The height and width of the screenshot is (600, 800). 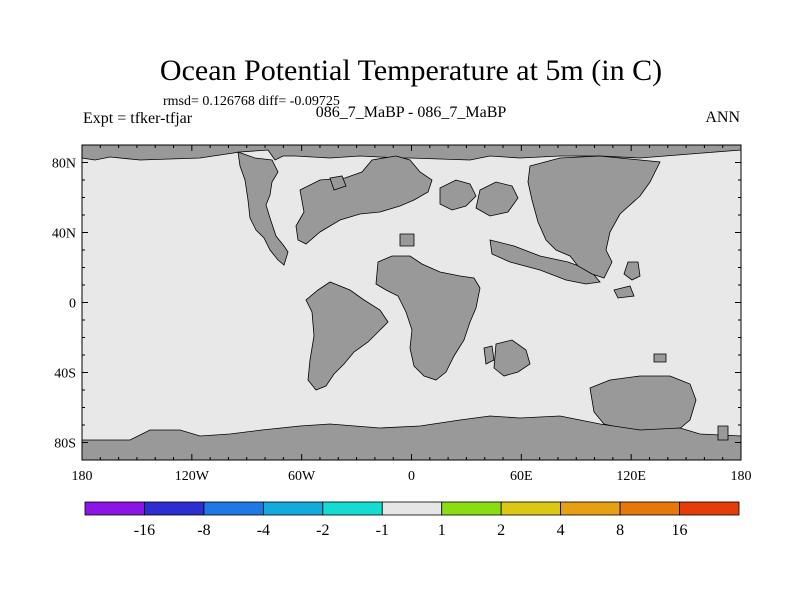 What do you see at coordinates (251, 101) in the screenshot?
I see `stats-line: rmsd= 0.126768 diff= -0.09725` at bounding box center [251, 101].